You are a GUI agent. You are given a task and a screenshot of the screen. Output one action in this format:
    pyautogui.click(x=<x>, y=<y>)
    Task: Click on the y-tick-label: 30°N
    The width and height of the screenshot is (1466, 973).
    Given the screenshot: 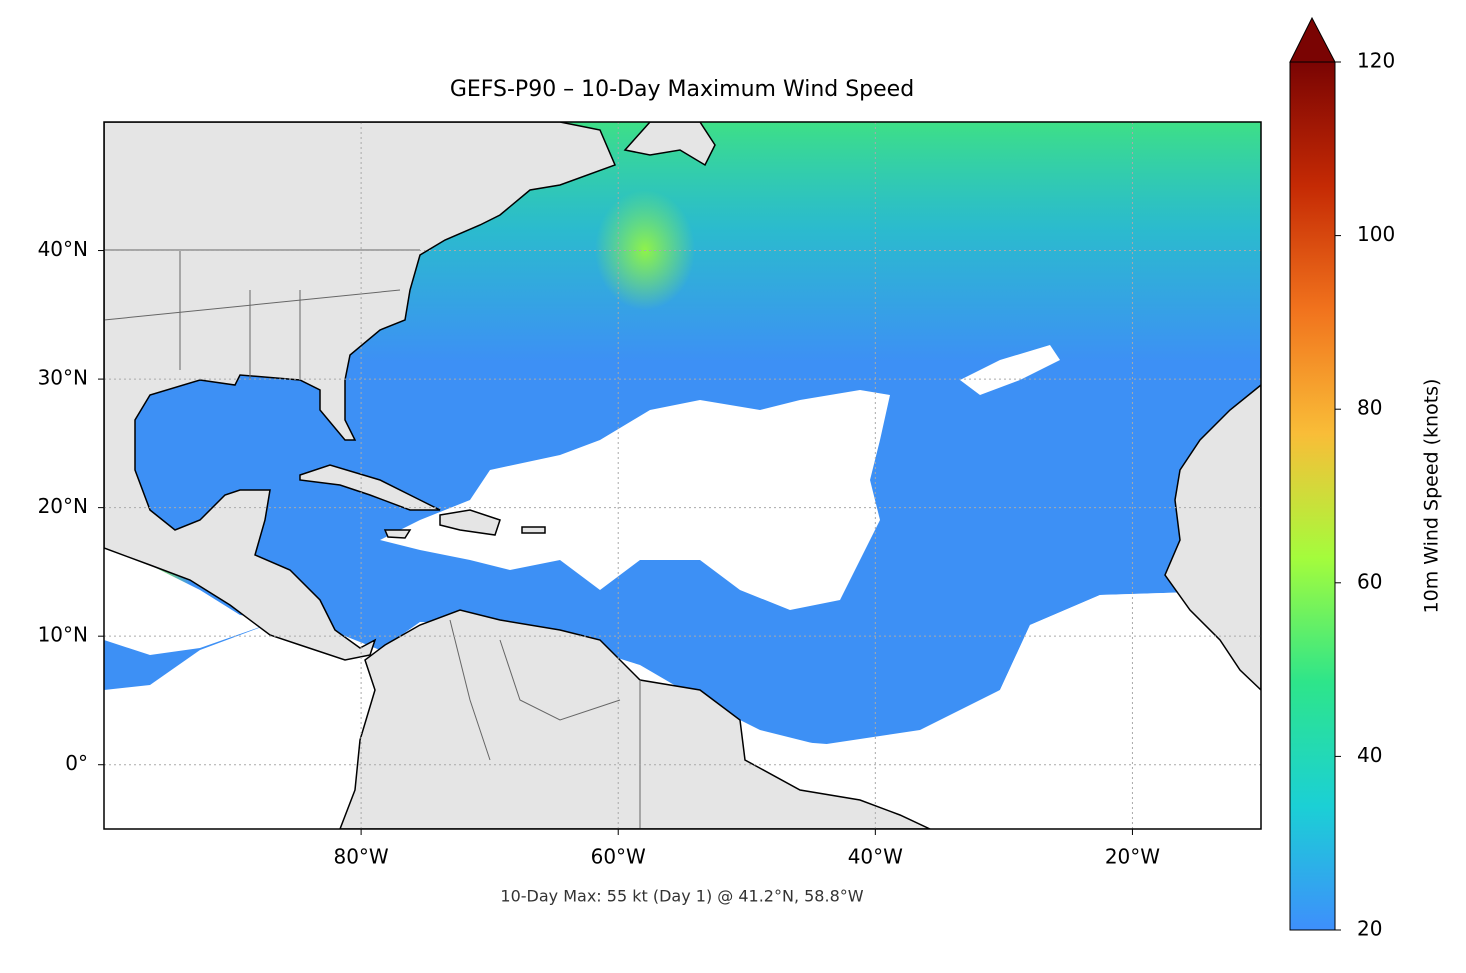 What is the action you would take?
    pyautogui.click(x=63, y=378)
    